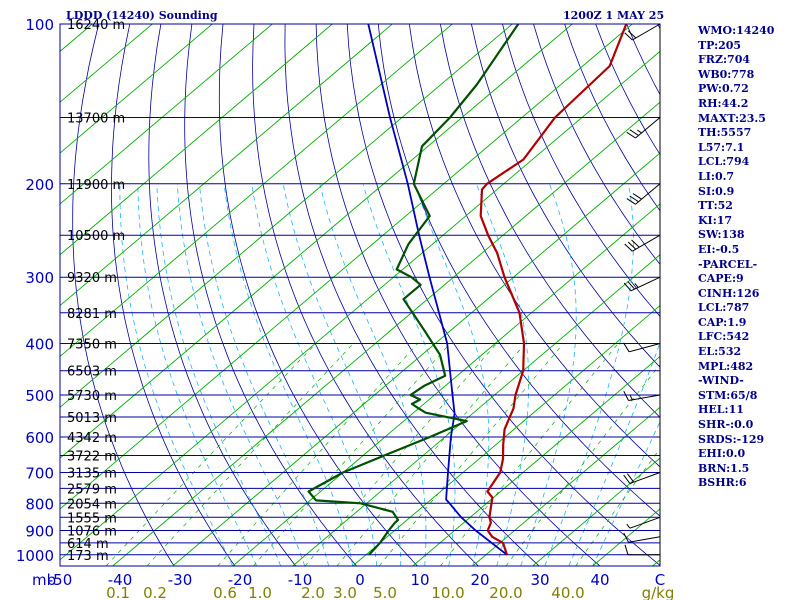 This screenshot has height=600, width=800. I want to click on index-item: WB0:778, so click(726, 74).